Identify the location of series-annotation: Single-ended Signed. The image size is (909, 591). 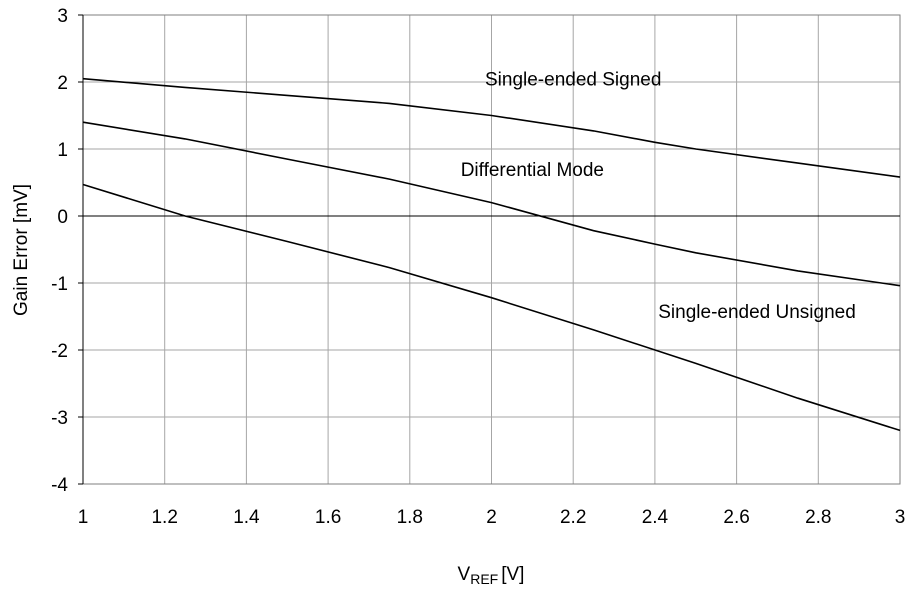
(573, 79).